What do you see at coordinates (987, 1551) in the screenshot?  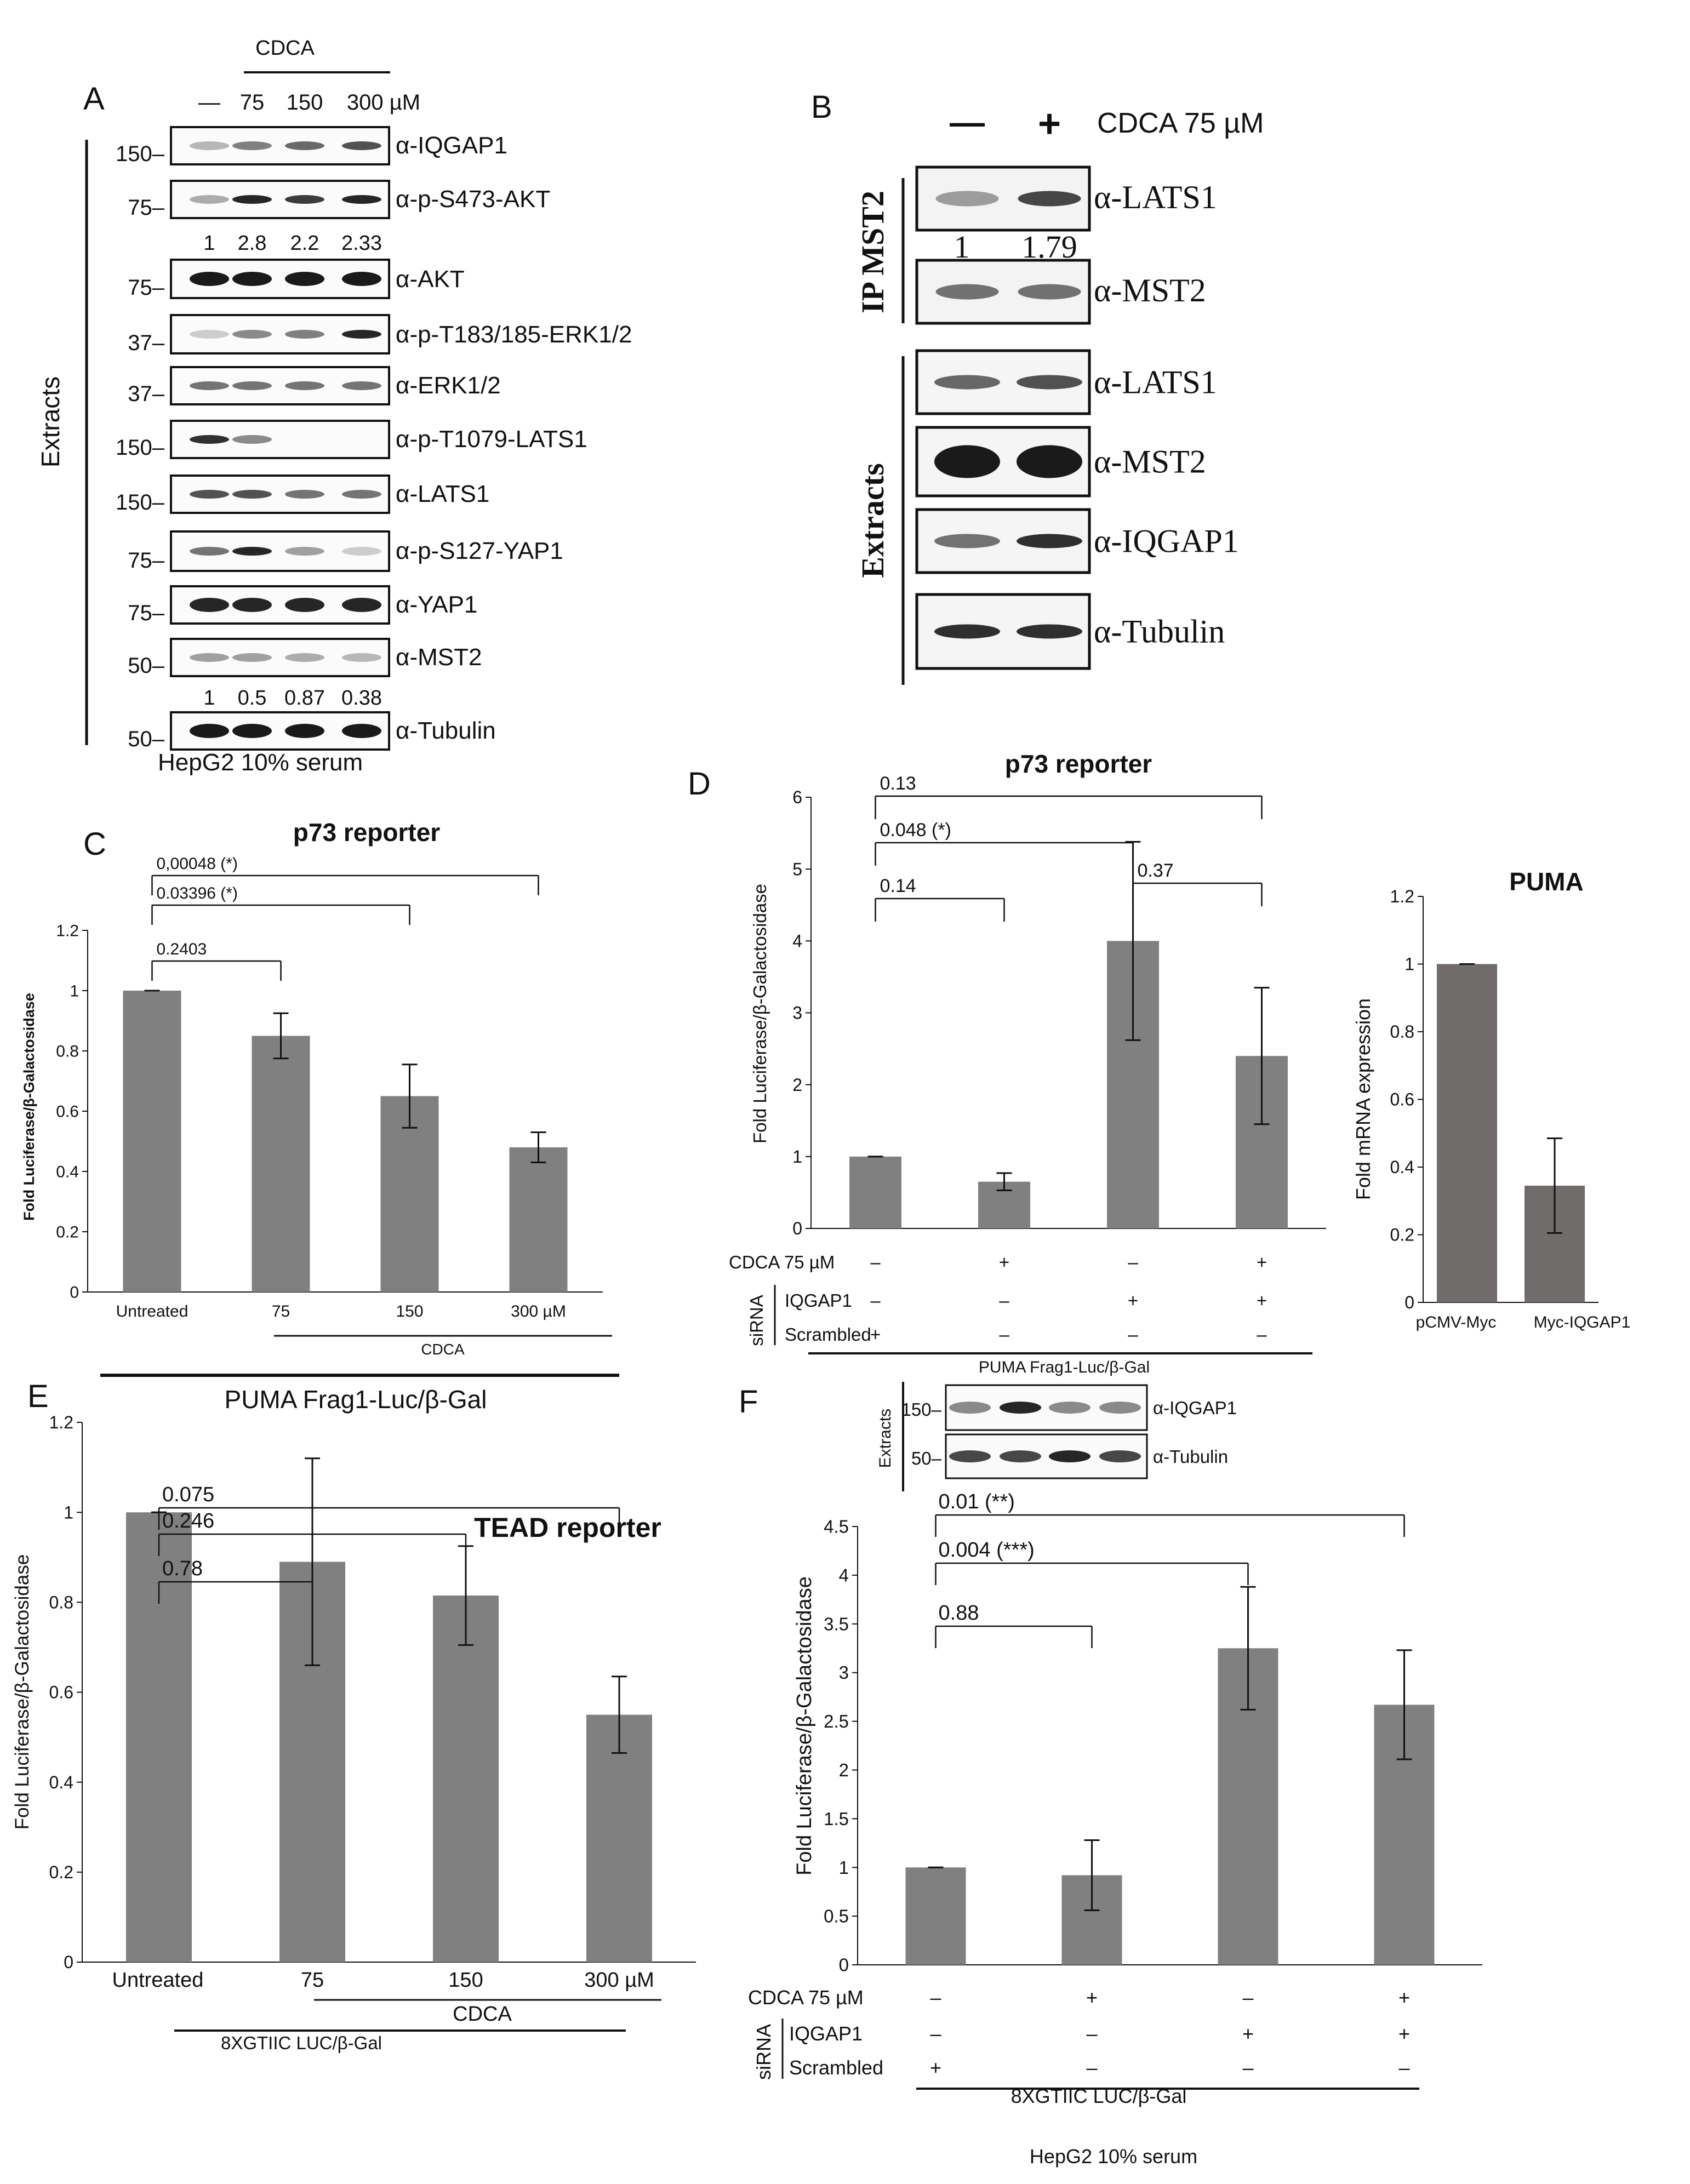 I see `significance-p-value: 0.004 (***)` at bounding box center [987, 1551].